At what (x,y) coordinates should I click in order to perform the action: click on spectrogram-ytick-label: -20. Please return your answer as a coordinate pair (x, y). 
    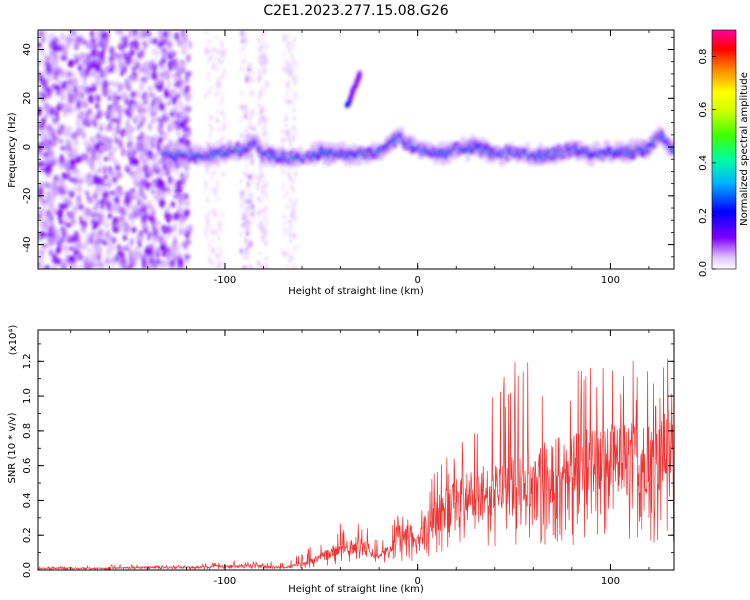
    Looking at the image, I should click on (27, 196).